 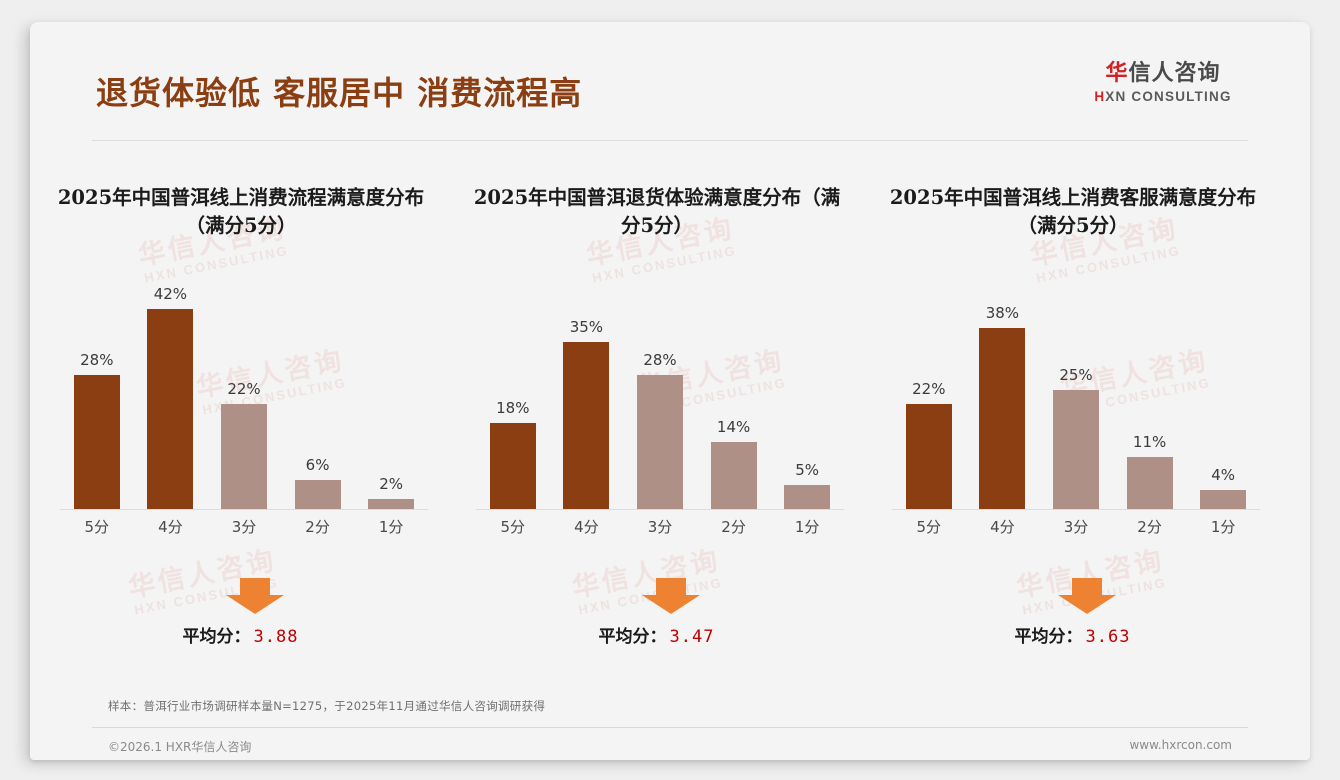 What do you see at coordinates (339, 93) in the screenshot?
I see `page-title: 退货体验低 客服居中 消费流程高` at bounding box center [339, 93].